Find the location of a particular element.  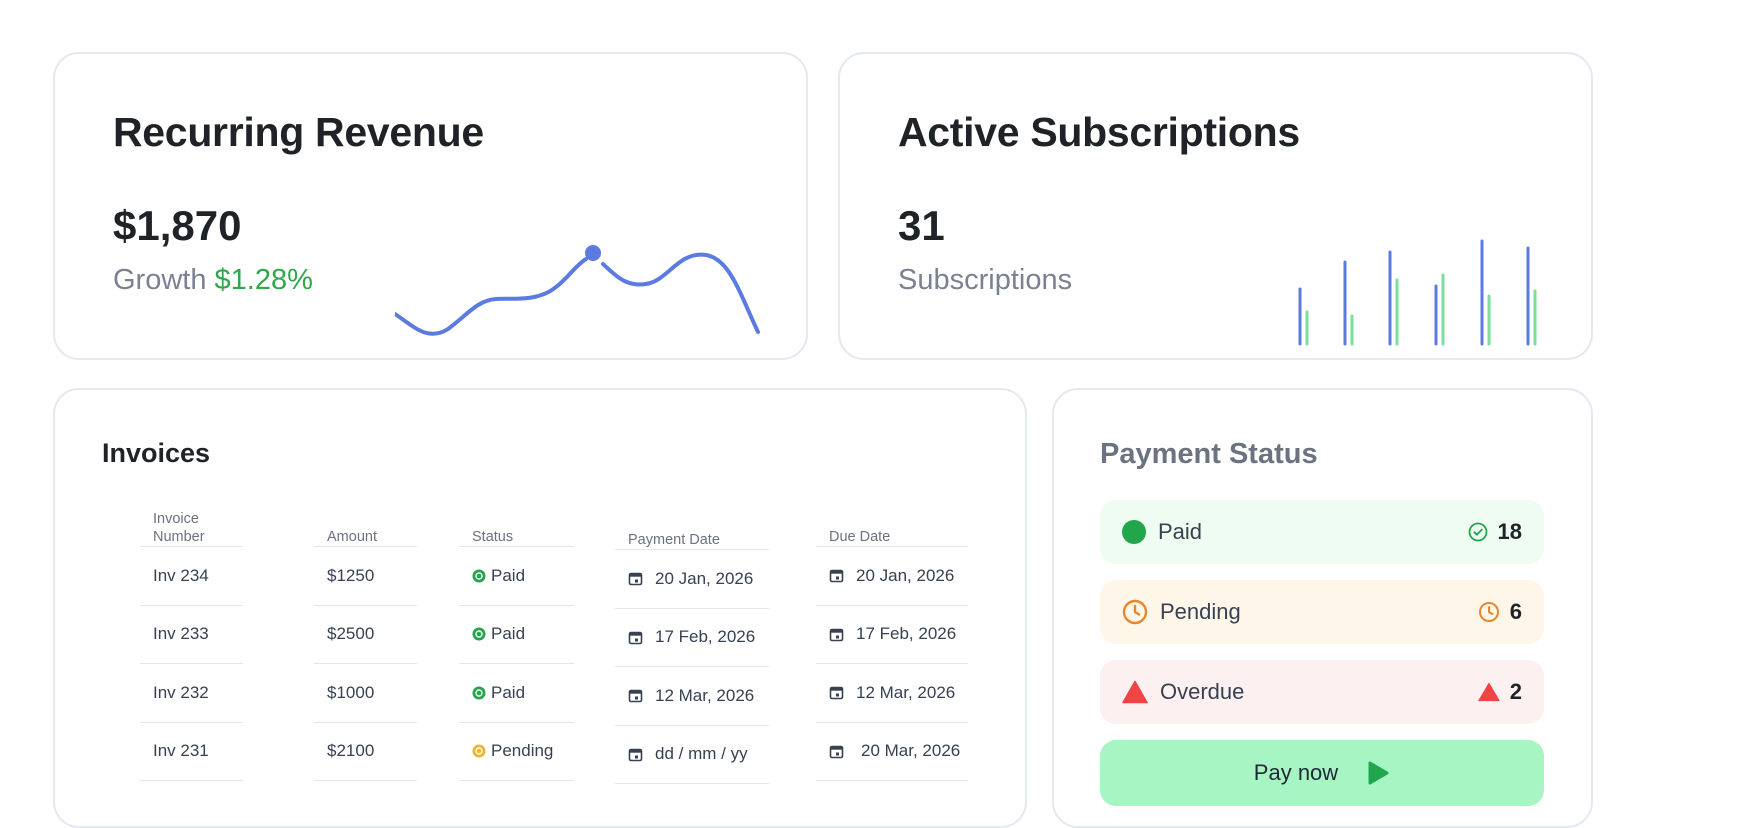

revenue-sparkline is located at coordinates (577, 290).